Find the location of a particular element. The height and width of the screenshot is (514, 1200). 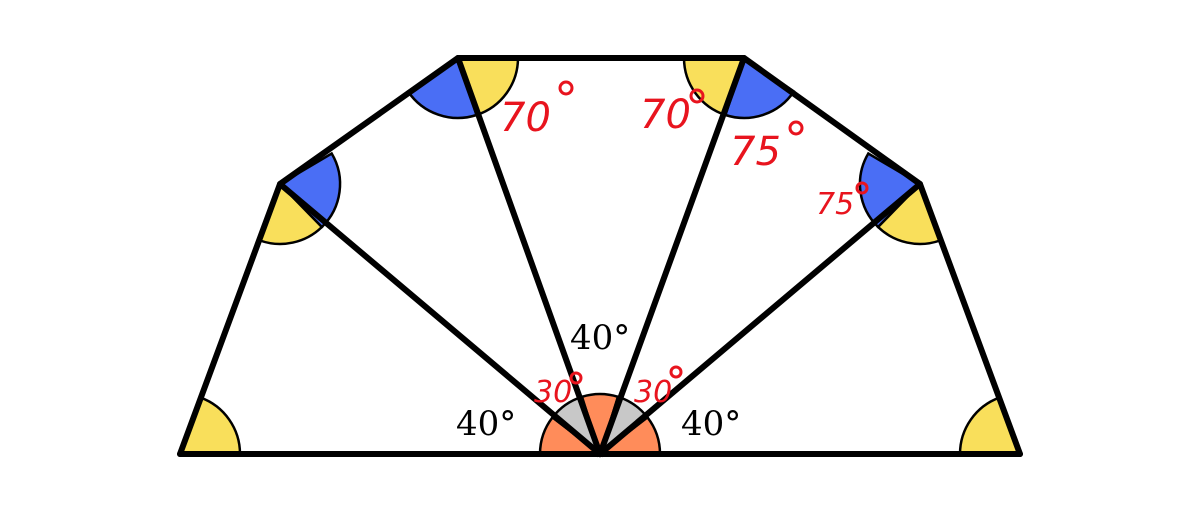

handwritten-right-top-angle: 70 is located at coordinates (665, 115).